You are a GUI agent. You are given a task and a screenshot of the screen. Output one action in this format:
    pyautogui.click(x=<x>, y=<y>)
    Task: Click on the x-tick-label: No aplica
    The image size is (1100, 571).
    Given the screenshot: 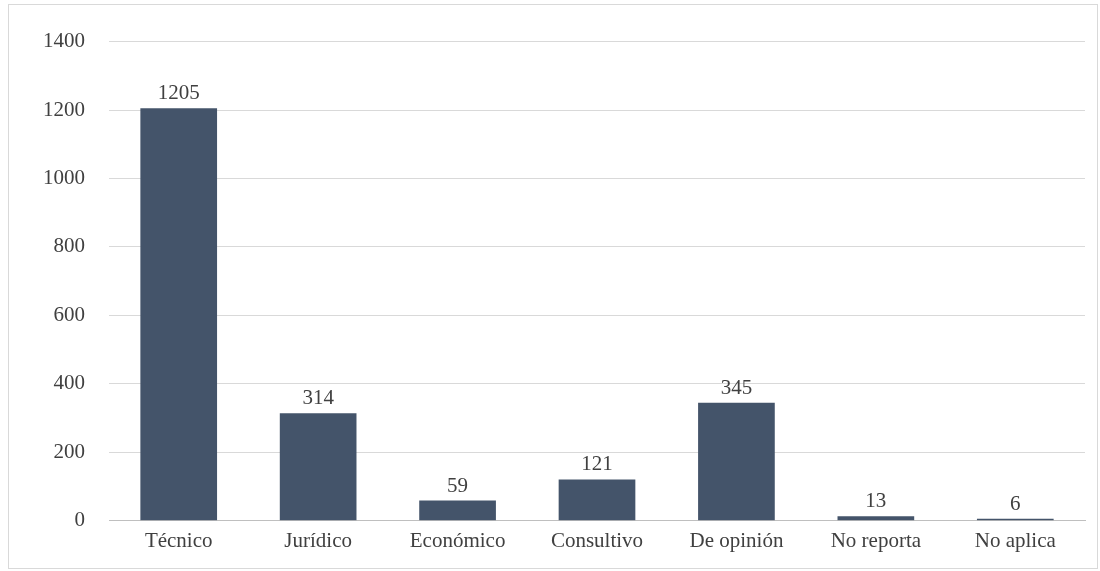 What is the action you would take?
    pyautogui.click(x=1015, y=539)
    